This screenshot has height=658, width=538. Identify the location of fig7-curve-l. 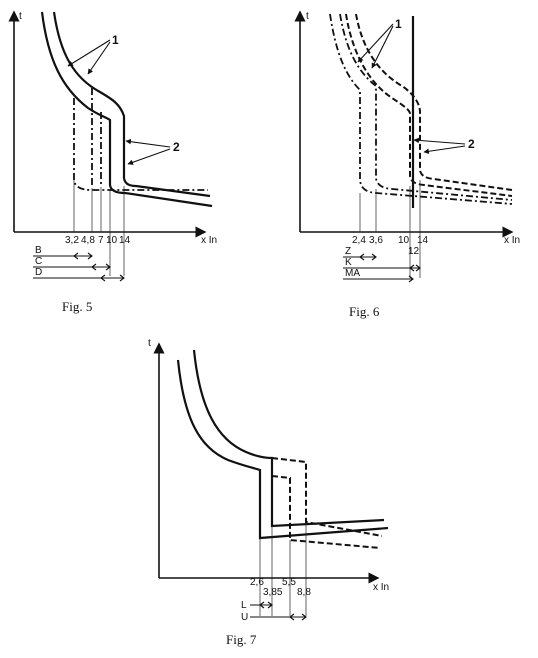
(282, 449).